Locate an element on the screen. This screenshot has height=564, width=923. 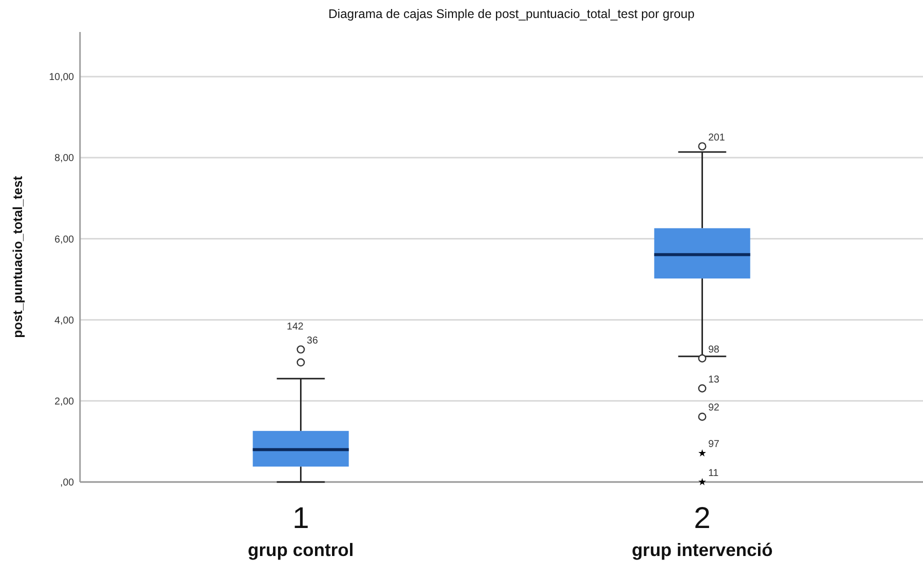
annotation: 13 is located at coordinates (714, 380).